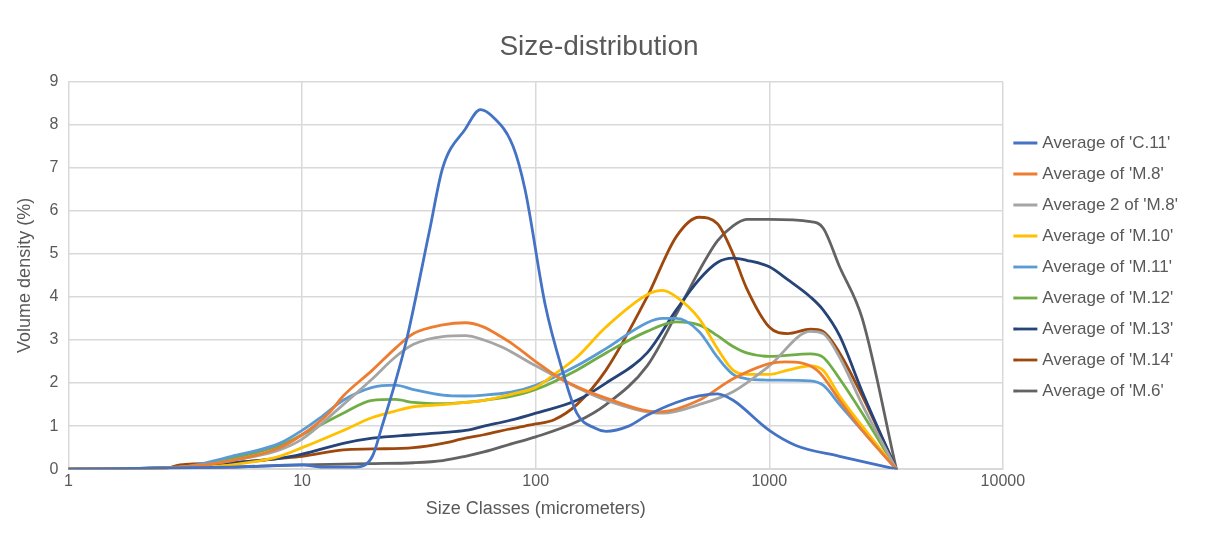 The width and height of the screenshot is (1208, 534). Describe the element at coordinates (54, 382) in the screenshot. I see `y-tick-label: 2` at that location.